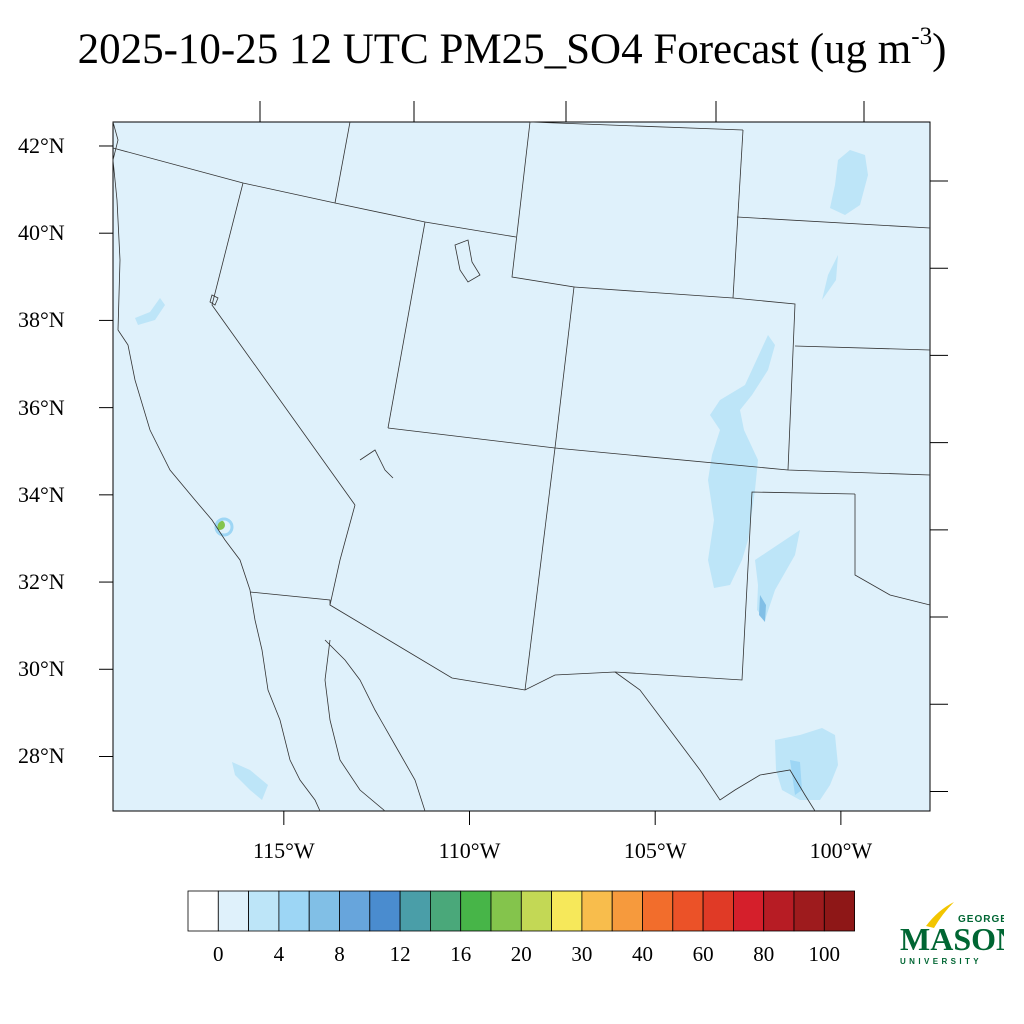 Image resolution: width=1024 pixels, height=1024 pixels. Describe the element at coordinates (224, 527) in the screenshot. I see `plume-san-diego-halo` at that location.